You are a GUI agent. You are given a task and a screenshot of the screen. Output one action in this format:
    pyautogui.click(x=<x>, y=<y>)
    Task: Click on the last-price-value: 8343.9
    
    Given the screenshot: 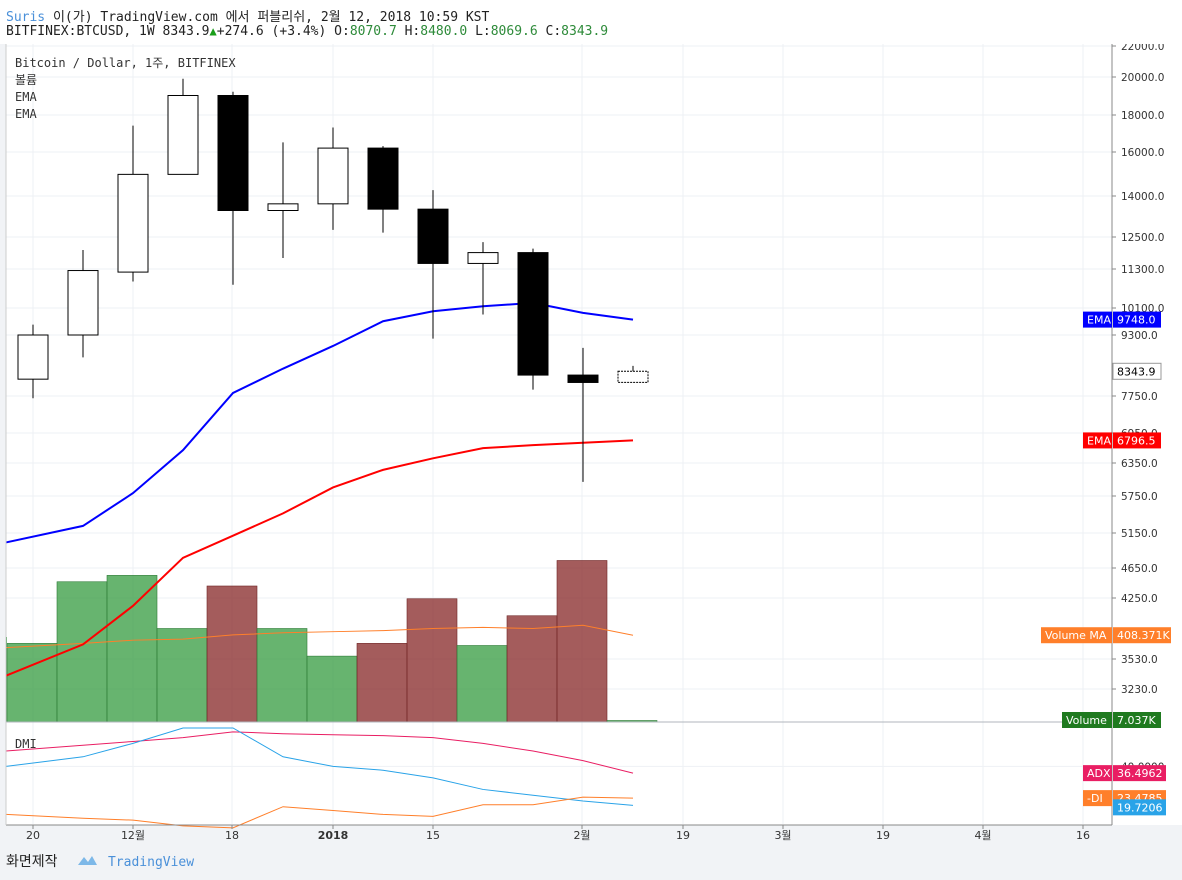 What is the action you would take?
    pyautogui.click(x=1136, y=371)
    